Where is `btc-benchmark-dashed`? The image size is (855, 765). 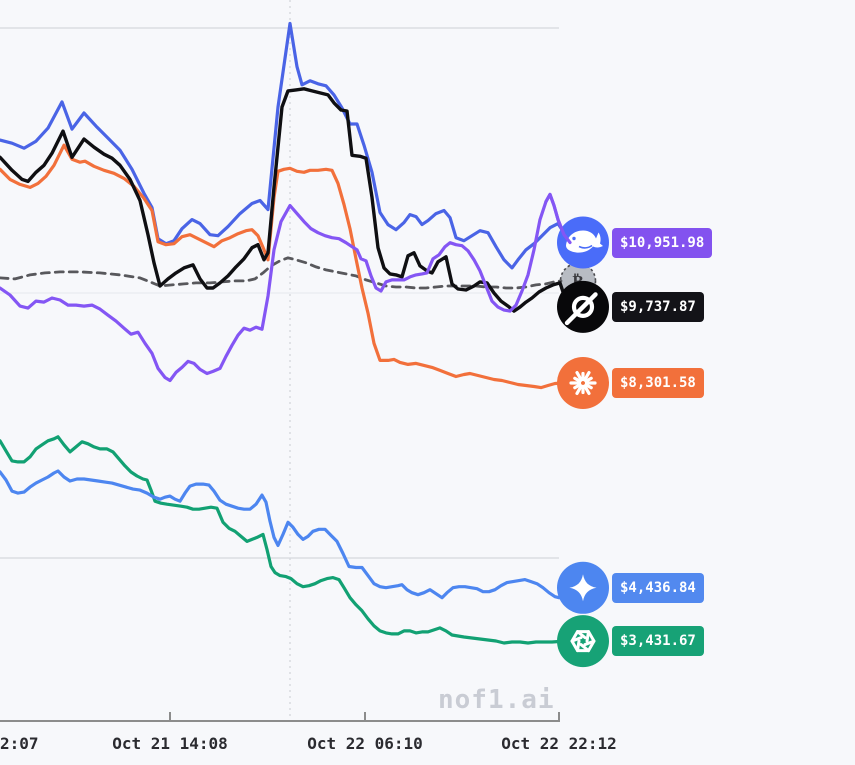
btc-benchmark-dashed is located at coordinates (281, 273).